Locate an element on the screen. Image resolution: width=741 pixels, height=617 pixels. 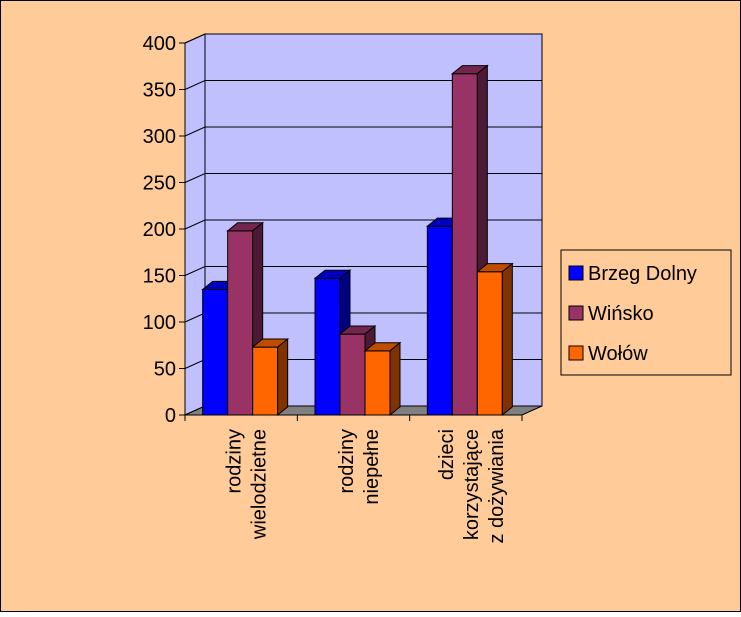
y-tick-label-100: 100 is located at coordinates (159, 323).